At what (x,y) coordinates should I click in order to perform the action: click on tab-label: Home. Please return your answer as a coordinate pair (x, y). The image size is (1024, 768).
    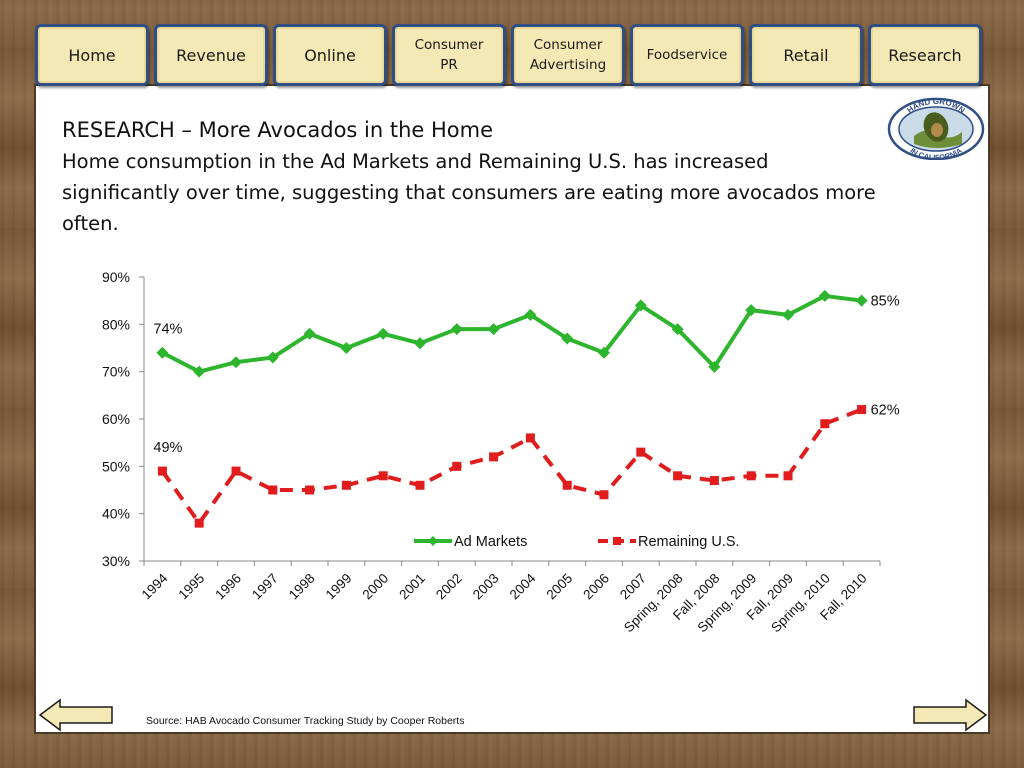
    Looking at the image, I should click on (92, 55).